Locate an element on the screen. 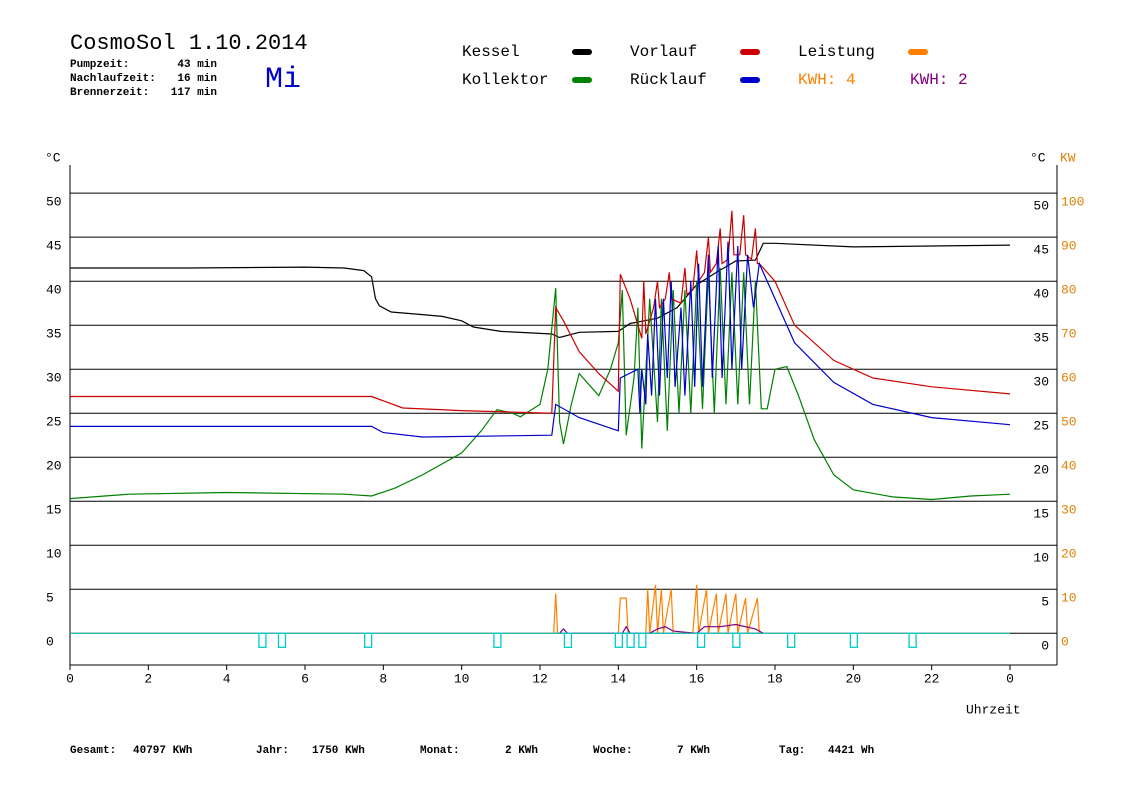 Image resolution: width=1148 pixels, height=812 pixels. y-tick-label-right: 25 is located at coordinates (1041, 426).